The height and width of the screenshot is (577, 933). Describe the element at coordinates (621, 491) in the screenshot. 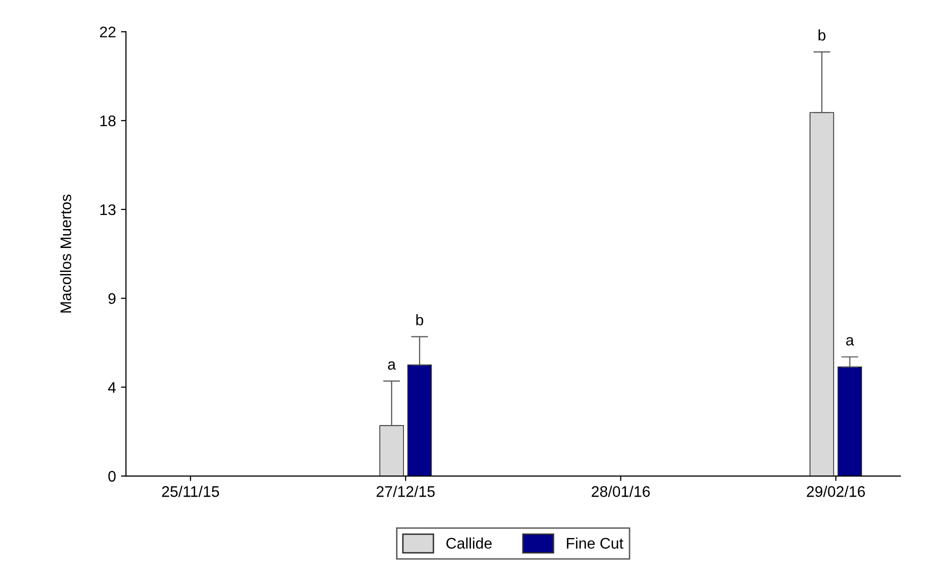

I see `x-tick-label: 28/01/16` at that location.